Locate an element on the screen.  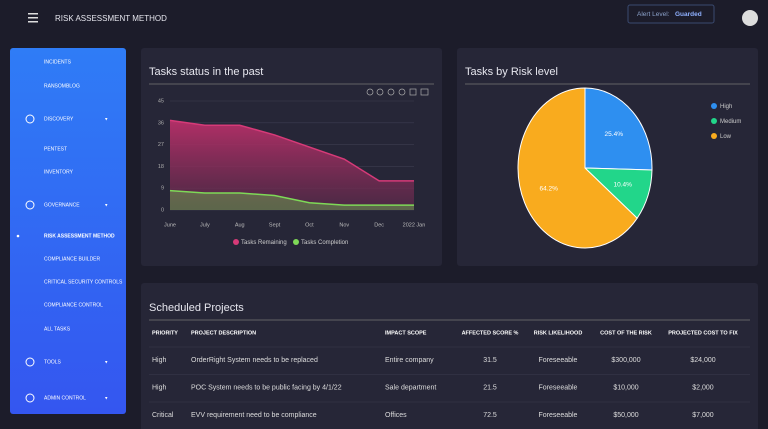
table-cell: 72.5 is located at coordinates (490, 415).